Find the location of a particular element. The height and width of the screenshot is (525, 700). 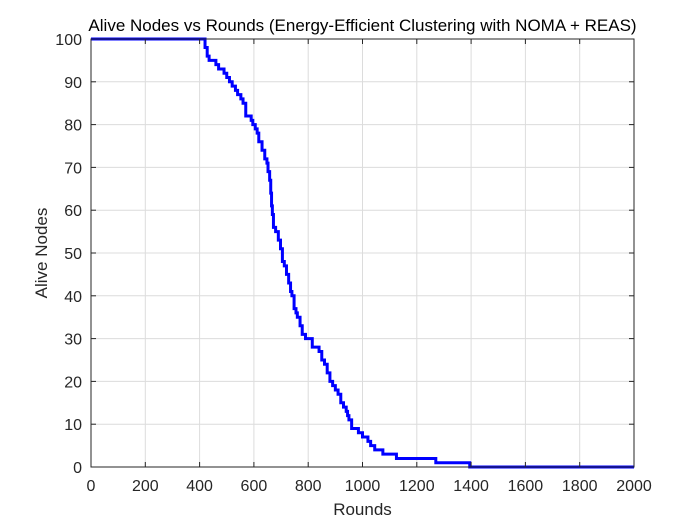

x-axis-tick-labels: 0 200 400 600 800 1000 1200 1400 1600 1800 2000 is located at coordinates (369, 486).